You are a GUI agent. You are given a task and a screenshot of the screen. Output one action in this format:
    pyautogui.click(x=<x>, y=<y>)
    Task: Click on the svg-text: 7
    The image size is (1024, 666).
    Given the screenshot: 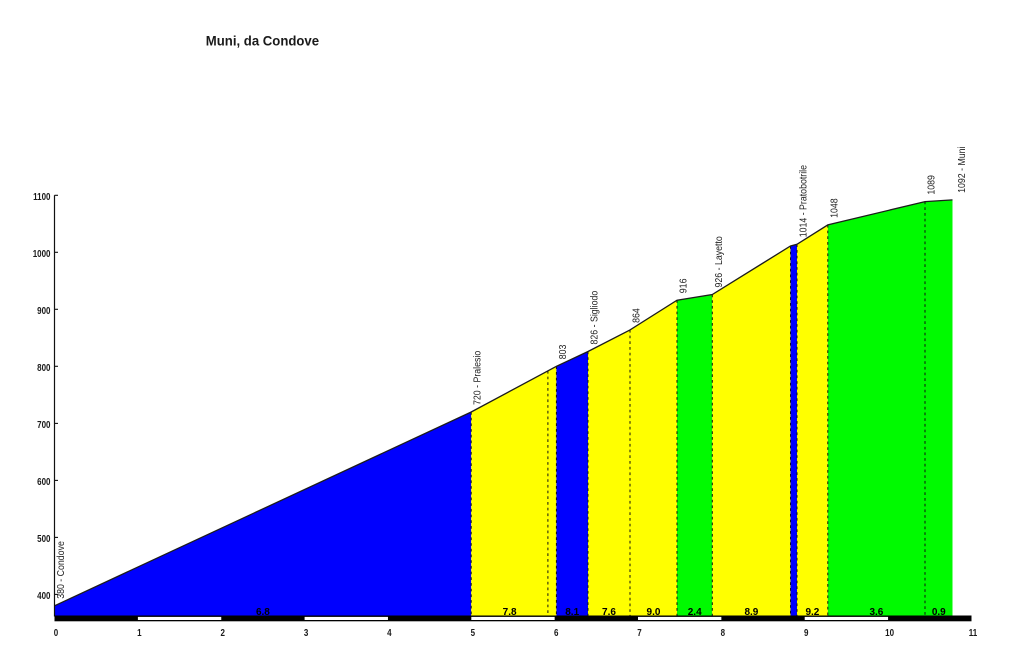 What is the action you would take?
    pyautogui.click(x=639, y=632)
    